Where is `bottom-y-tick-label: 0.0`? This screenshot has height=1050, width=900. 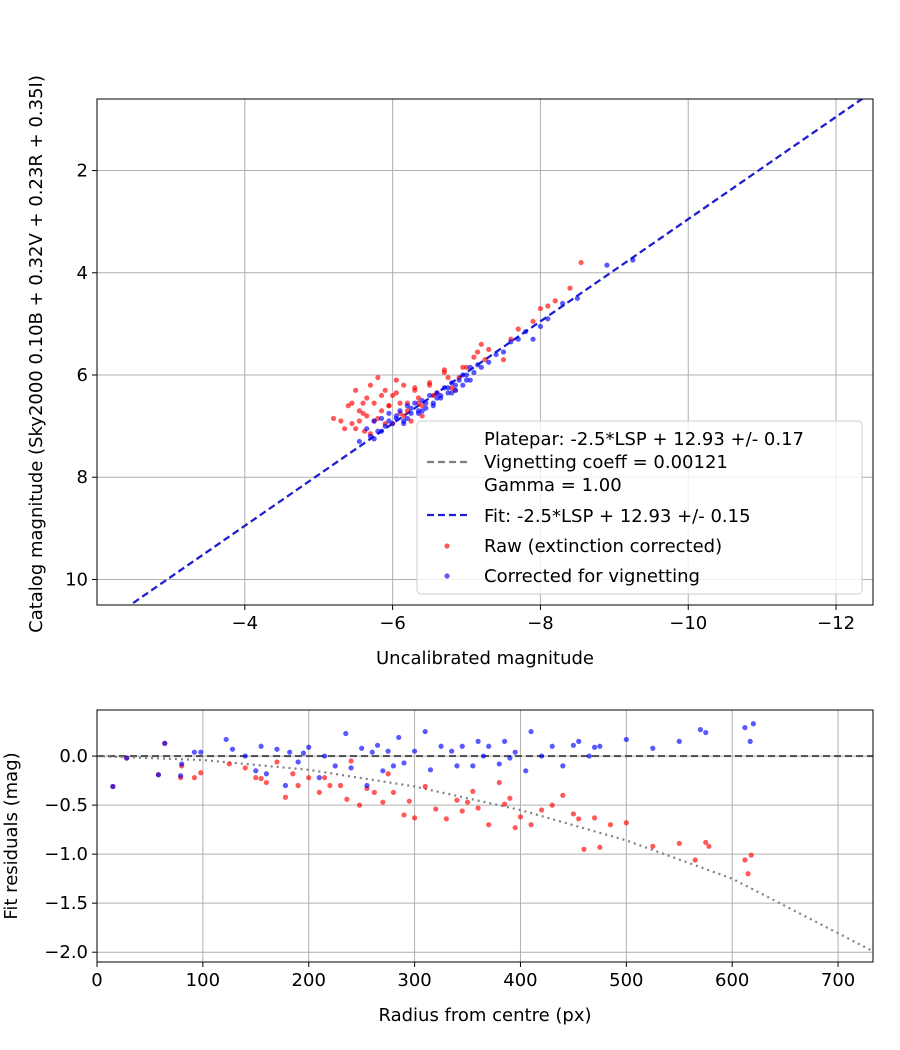 bottom-y-tick-label: 0.0 is located at coordinates (73, 756).